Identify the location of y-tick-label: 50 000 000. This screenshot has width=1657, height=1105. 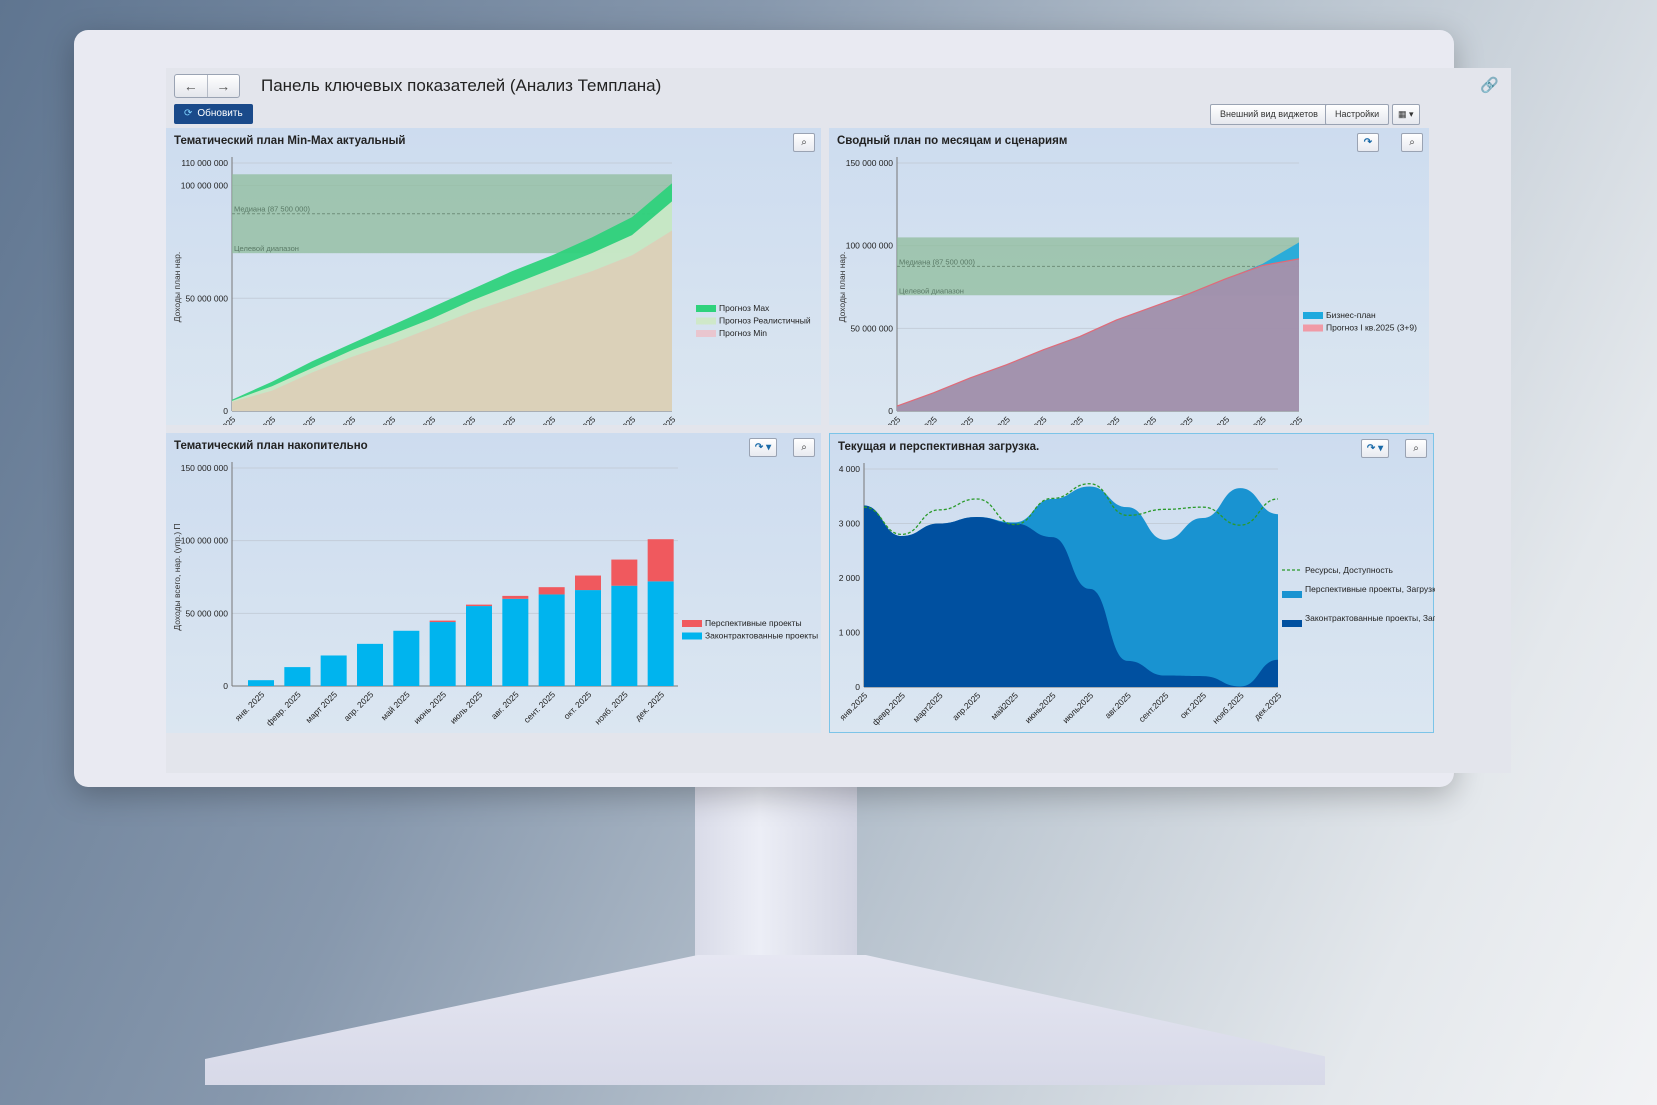
(206, 298).